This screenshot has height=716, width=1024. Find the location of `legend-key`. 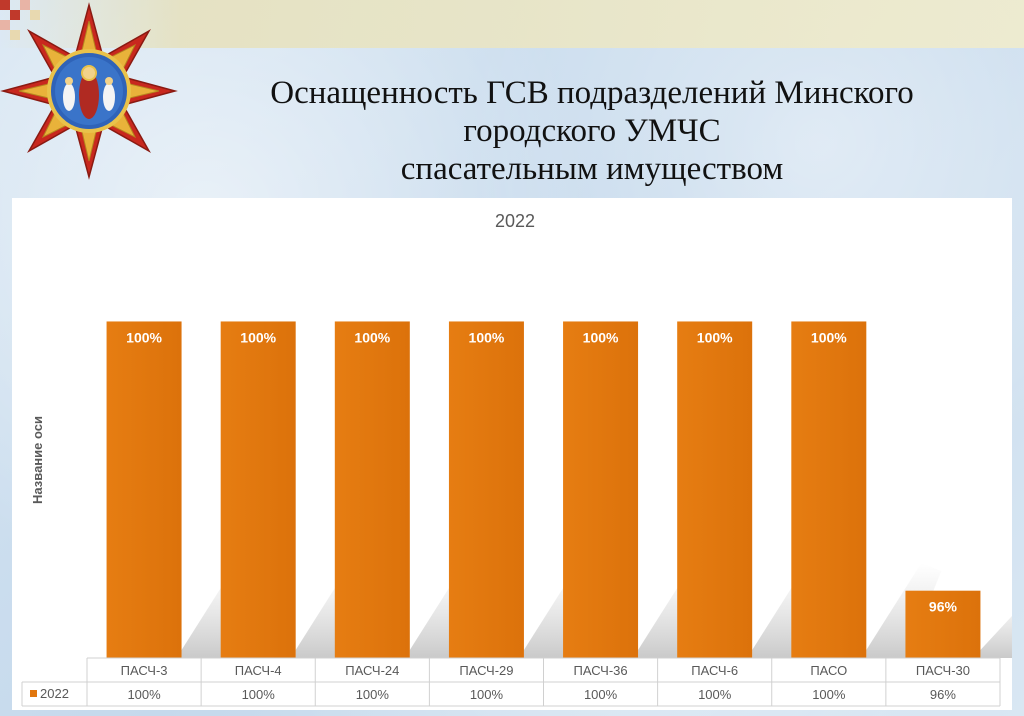

legend-key is located at coordinates (33, 693).